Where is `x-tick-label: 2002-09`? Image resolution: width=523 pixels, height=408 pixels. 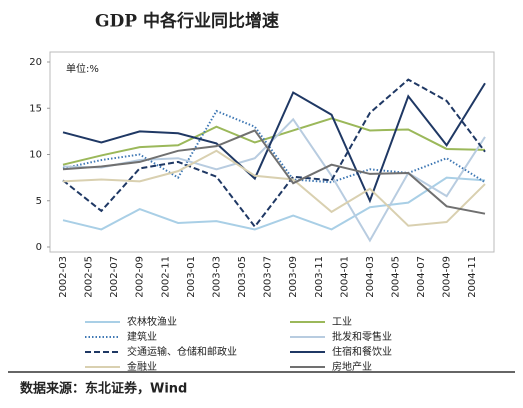
x-tick-label: 2002-09 is located at coordinates (140, 277).